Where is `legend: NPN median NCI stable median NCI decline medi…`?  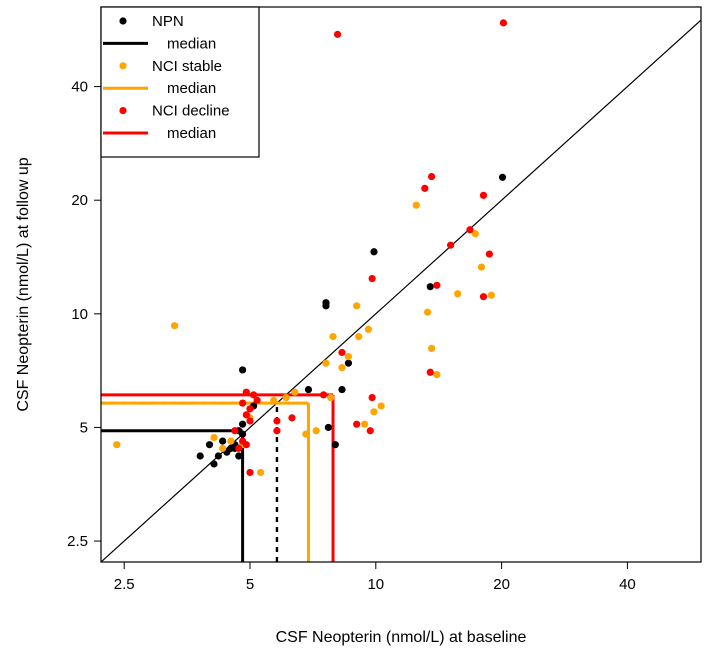
legend: NPN median NCI stable median NCI decline medi… is located at coordinates (180, 82).